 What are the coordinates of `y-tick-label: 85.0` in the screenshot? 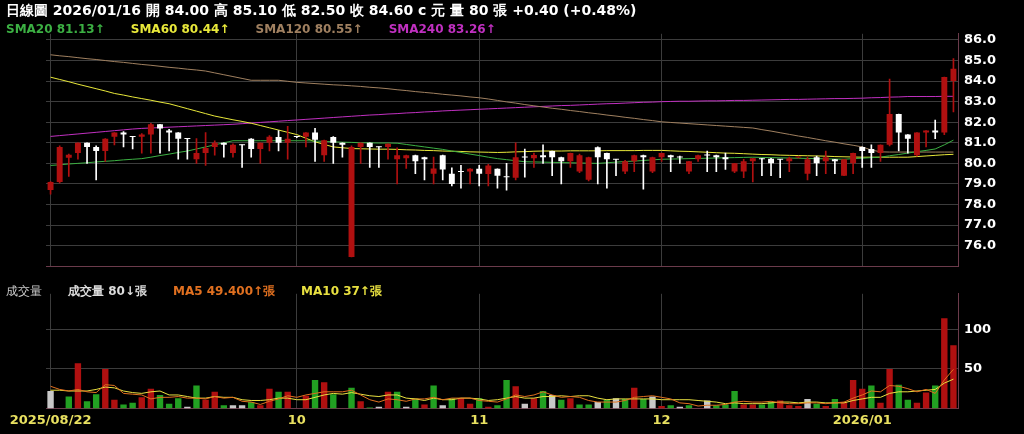 It's located at (980, 59).